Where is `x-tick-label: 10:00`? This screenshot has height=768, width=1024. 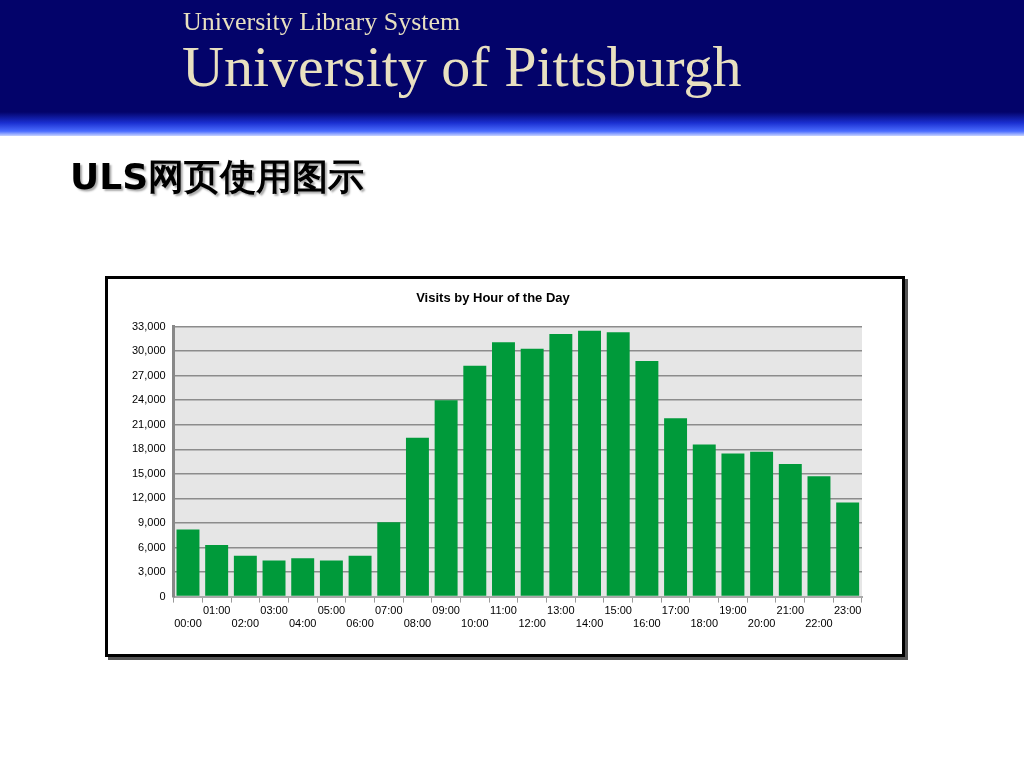
x-tick-label: 10:00 is located at coordinates (475, 623).